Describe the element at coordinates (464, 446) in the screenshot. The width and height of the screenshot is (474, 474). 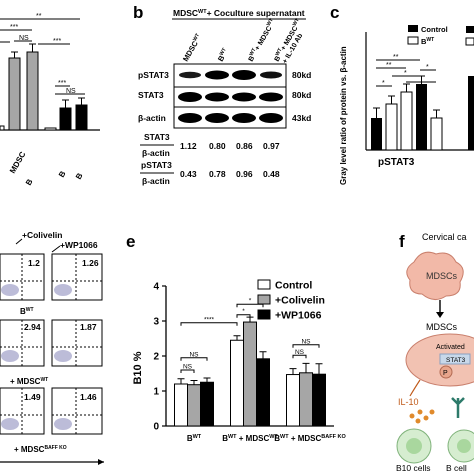
I see `panel-f-b-nucleus` at that location.